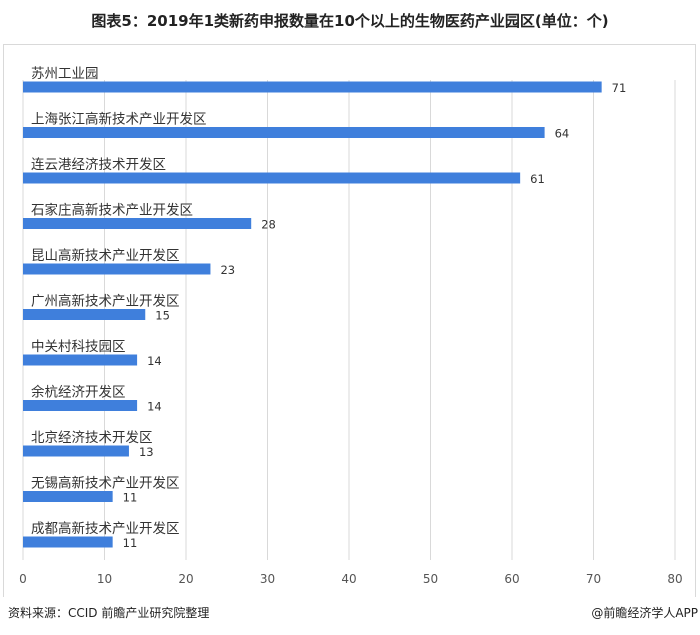 The image size is (700, 635). What do you see at coordinates (105, 255) in the screenshot?
I see `category-label: 昆山高新技术产业开发区` at bounding box center [105, 255].